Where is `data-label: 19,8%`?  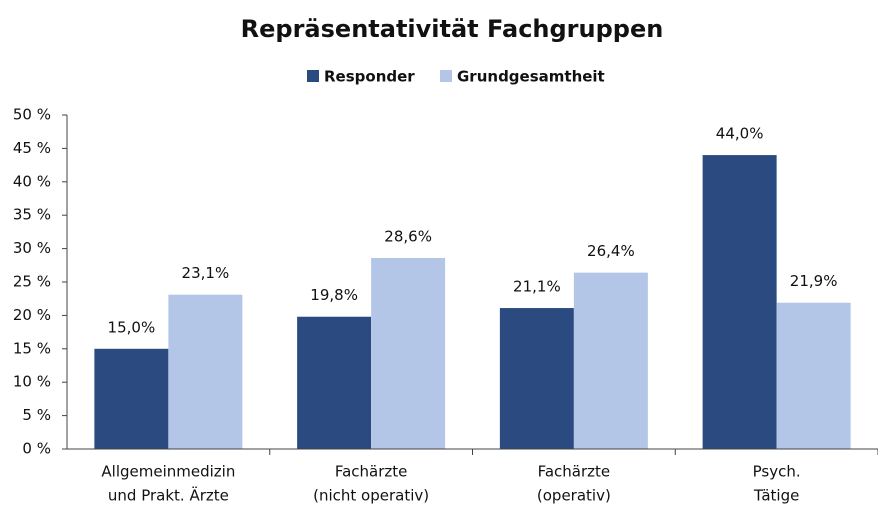
data-label: 19,8% is located at coordinates (334, 295).